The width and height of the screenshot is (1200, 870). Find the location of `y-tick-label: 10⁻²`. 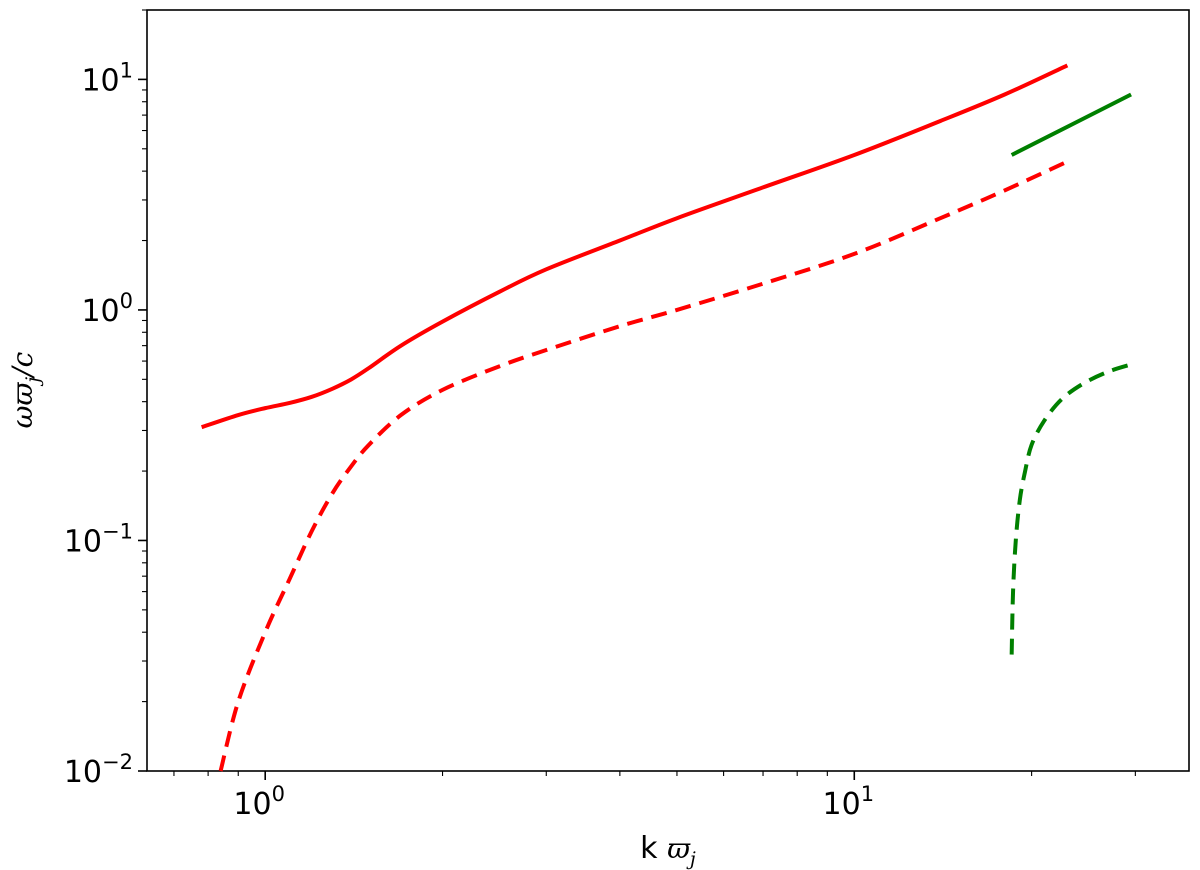

y-tick-label: 10⁻² is located at coordinates (98, 770).